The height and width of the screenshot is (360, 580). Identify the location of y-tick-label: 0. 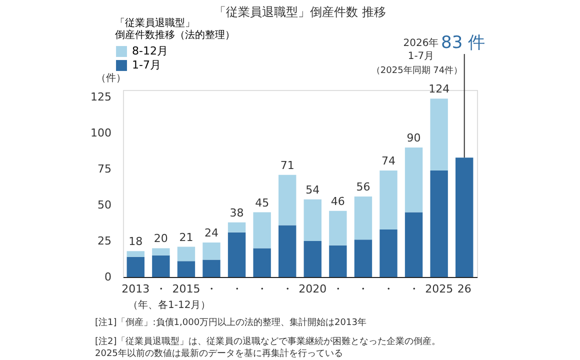
(108, 277).